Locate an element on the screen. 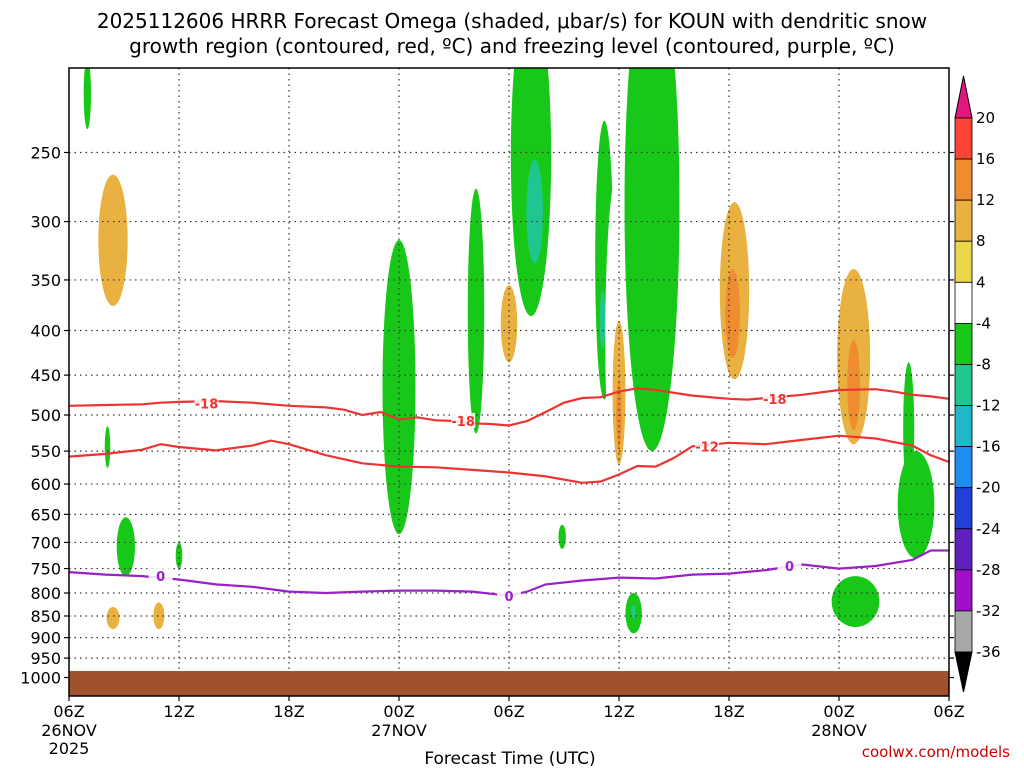 This screenshot has height=768, width=1024. x-axis-label: Forecast Time (UTC) is located at coordinates (509, 758).